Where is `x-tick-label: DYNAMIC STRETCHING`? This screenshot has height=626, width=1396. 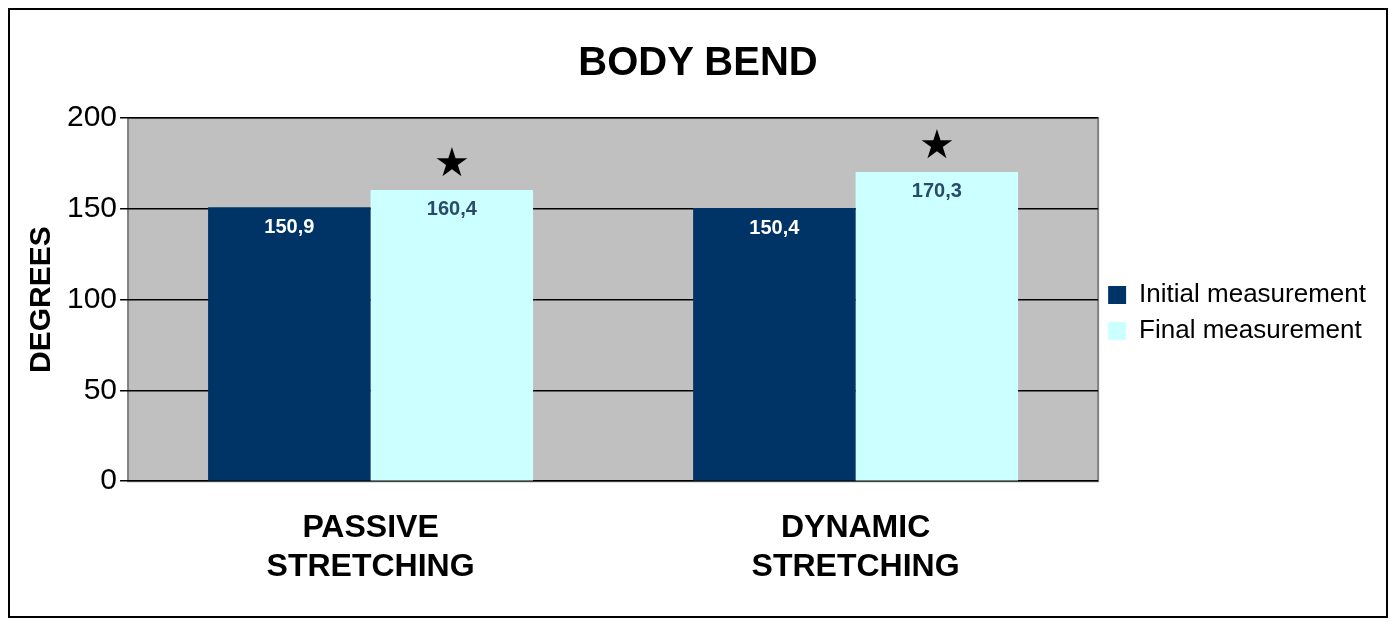
x-tick-label: DYNAMIC STRETCHING is located at coordinates (855, 545).